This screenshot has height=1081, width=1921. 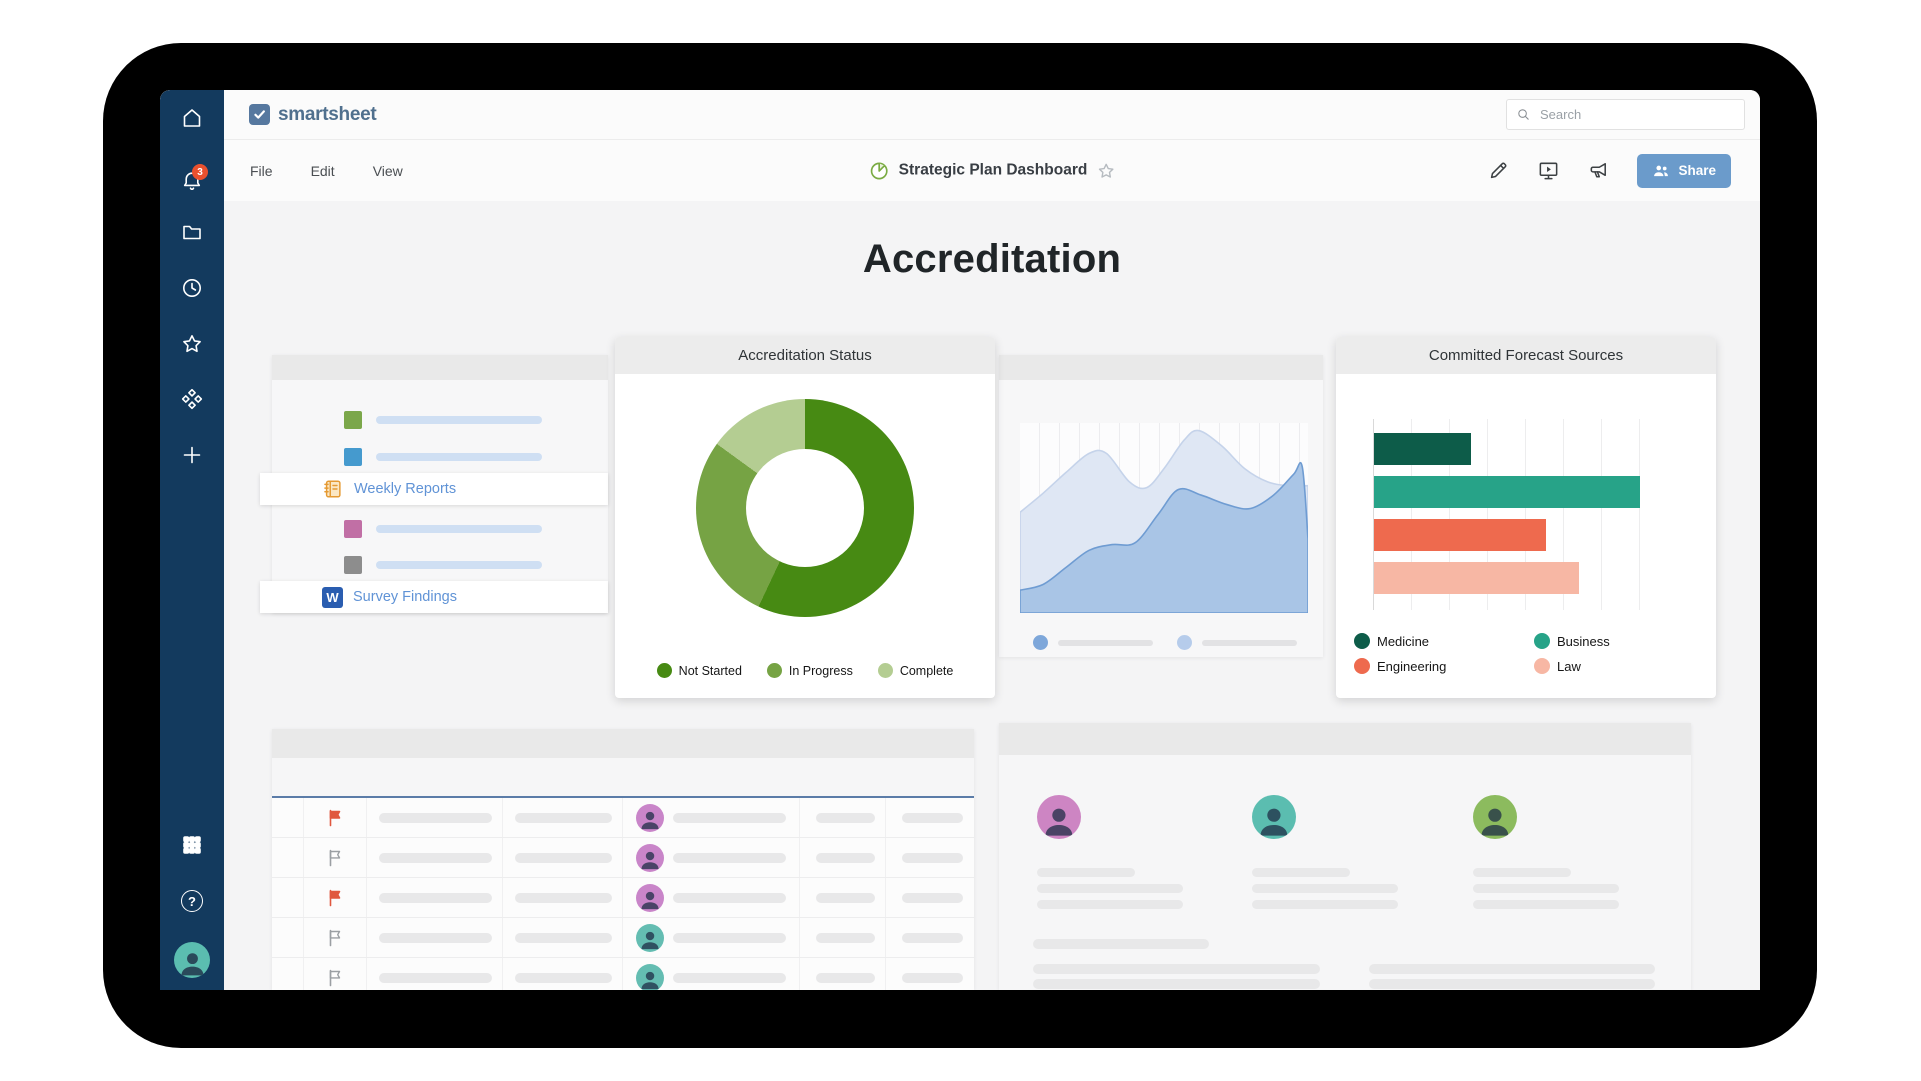 What do you see at coordinates (1614, 641) in the screenshot?
I see `legend-item: Business` at bounding box center [1614, 641].